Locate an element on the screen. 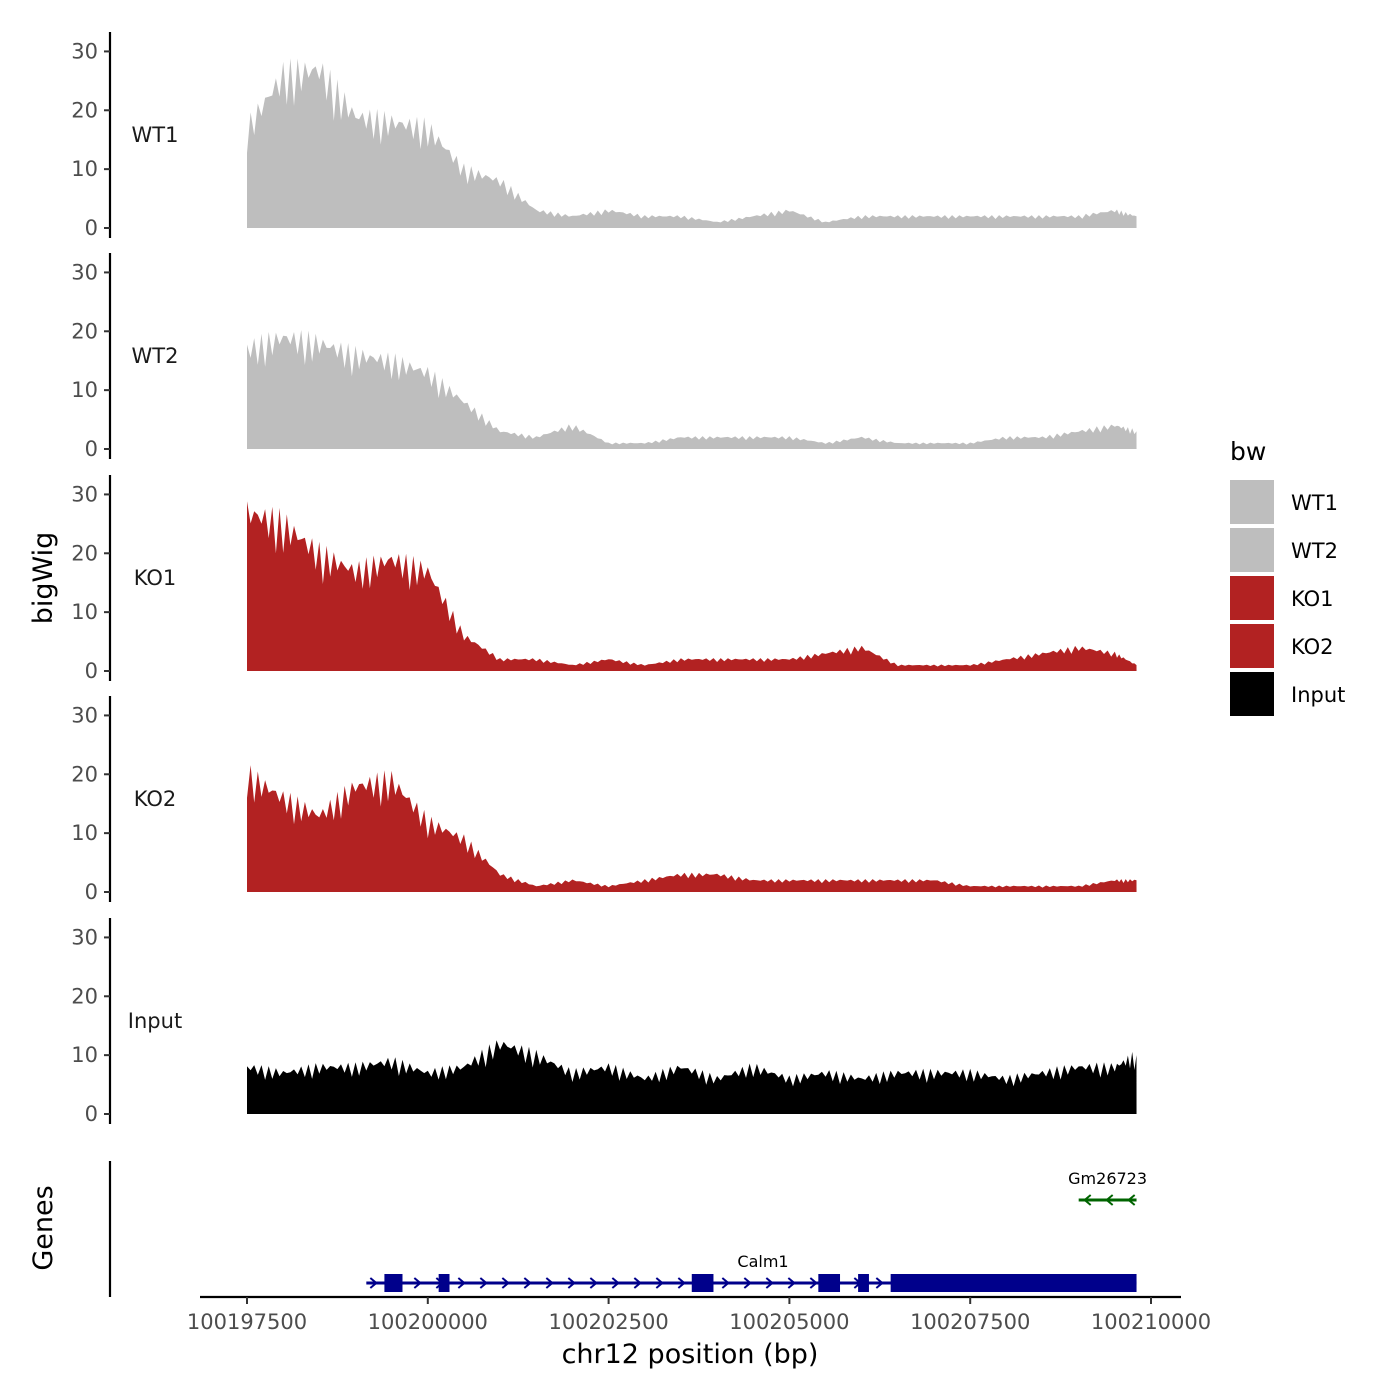 The width and height of the screenshot is (1400, 1400). legend-title: bw is located at coordinates (1248, 451).